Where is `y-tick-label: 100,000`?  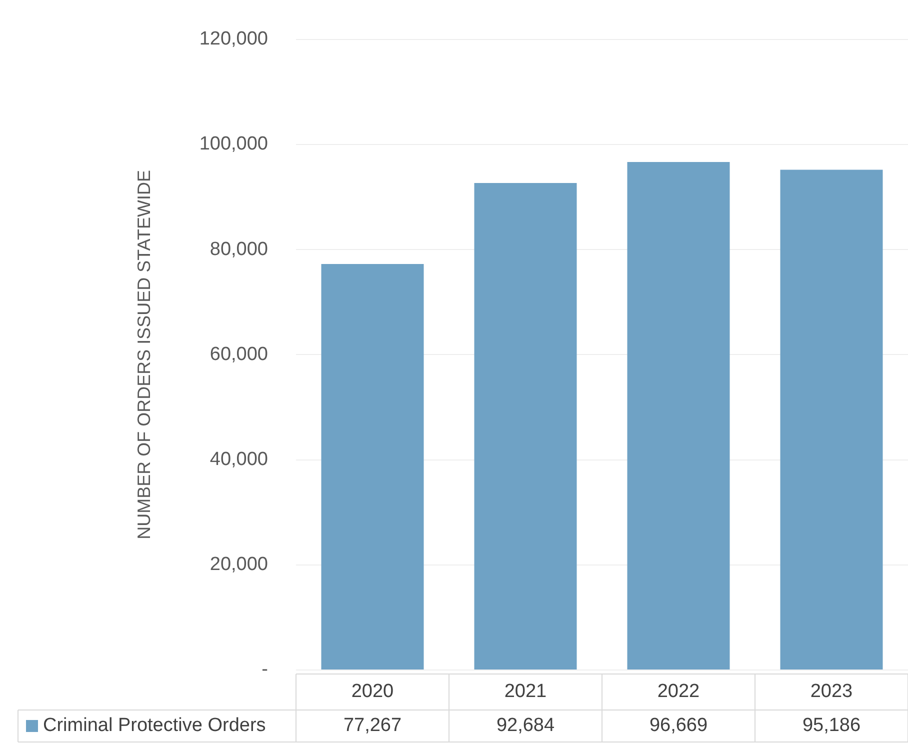 y-tick-label: 100,000 is located at coordinates (233, 144).